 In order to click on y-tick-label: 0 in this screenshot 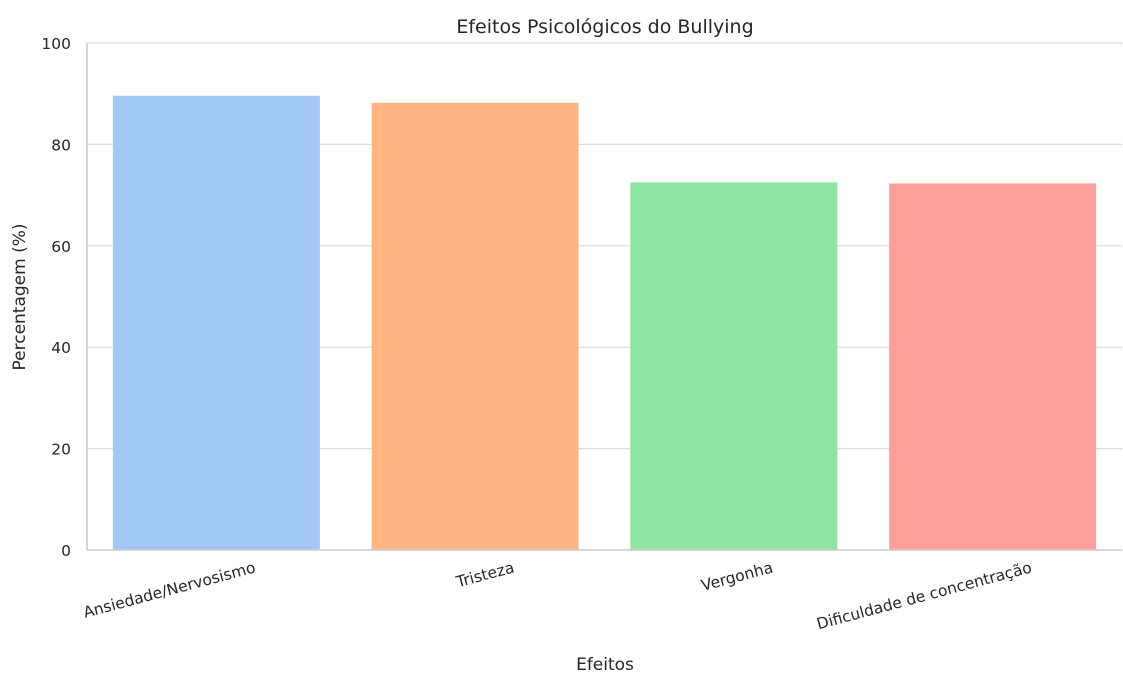, I will do `click(66, 551)`.